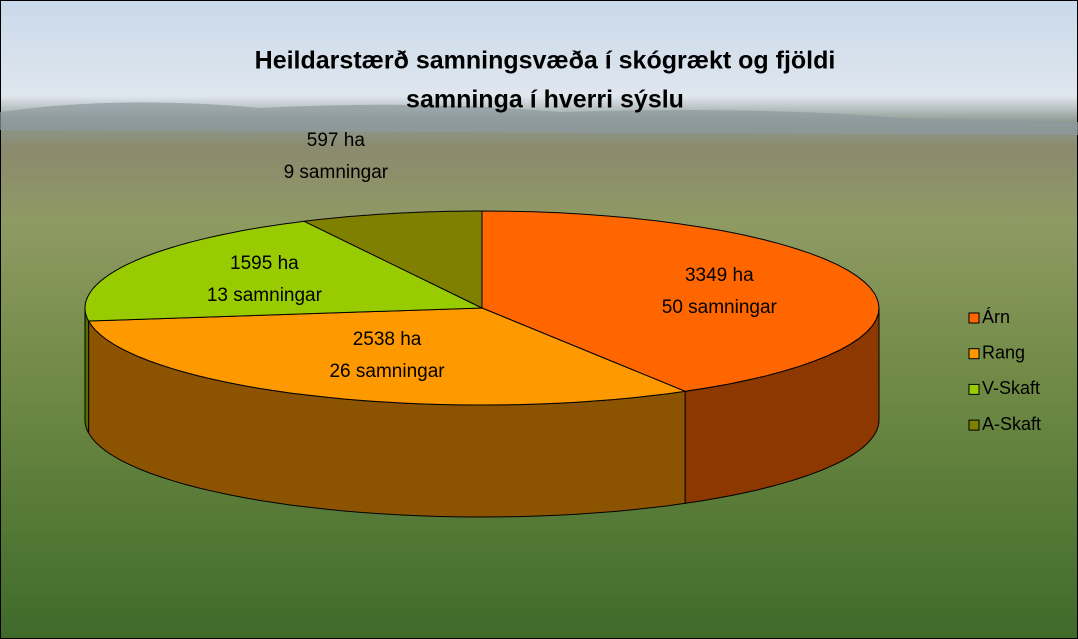  I want to click on chart-title: samninga í hverri sýslu, so click(545, 100).